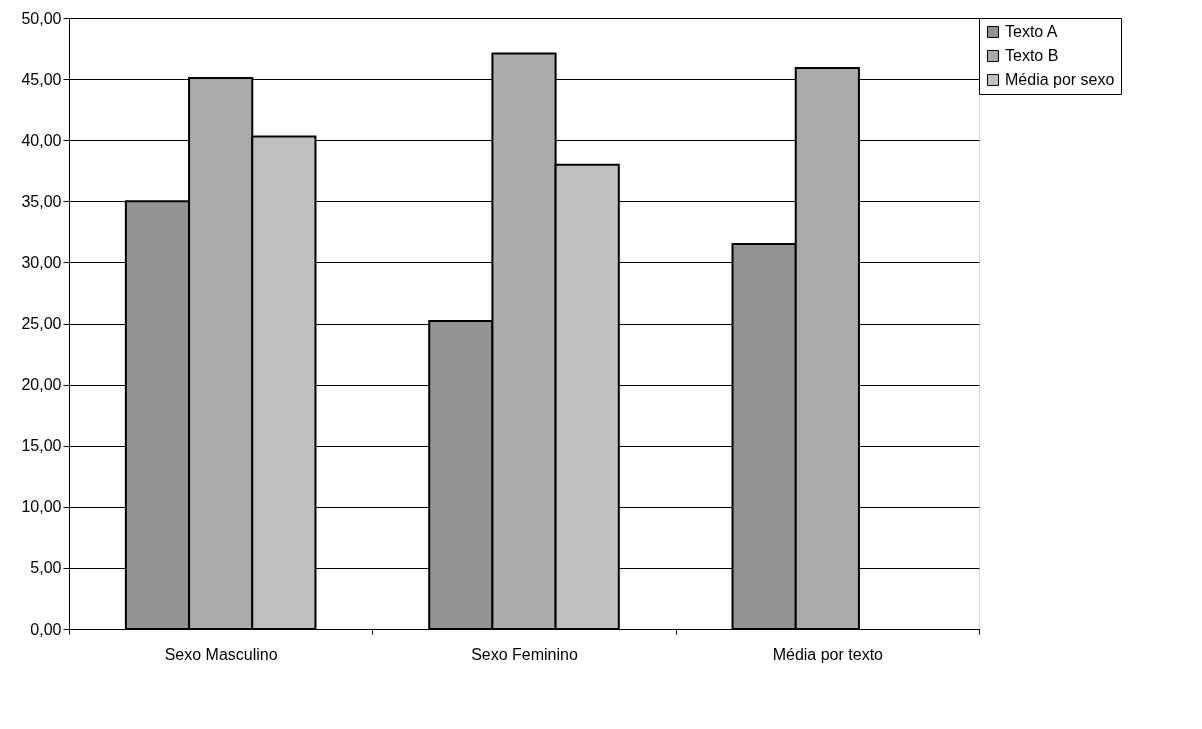  What do you see at coordinates (524, 654) in the screenshot?
I see `x-tick-label: Sexo Feminino` at bounding box center [524, 654].